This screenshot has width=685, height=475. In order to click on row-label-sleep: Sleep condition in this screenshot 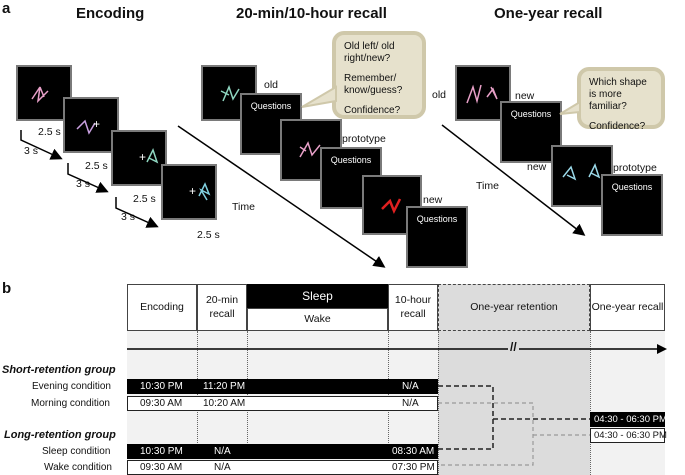, I will do `click(76, 451)`.